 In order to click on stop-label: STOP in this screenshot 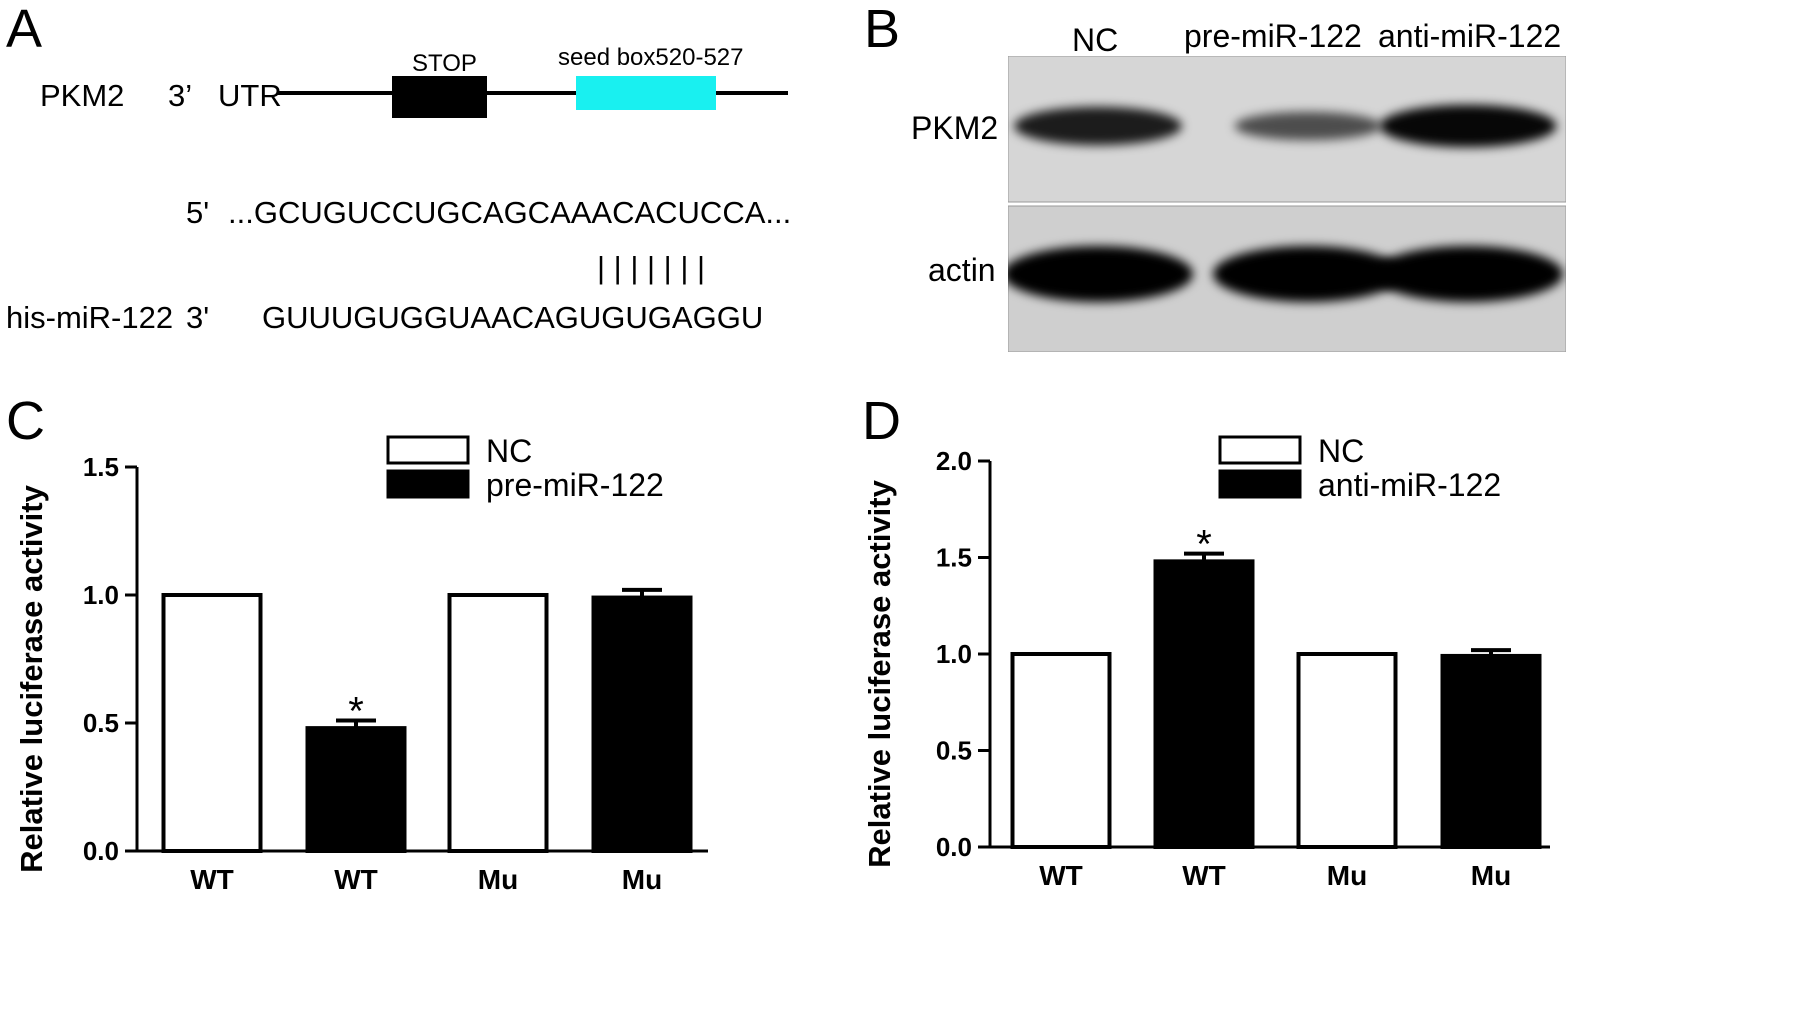, I will do `click(444, 63)`.